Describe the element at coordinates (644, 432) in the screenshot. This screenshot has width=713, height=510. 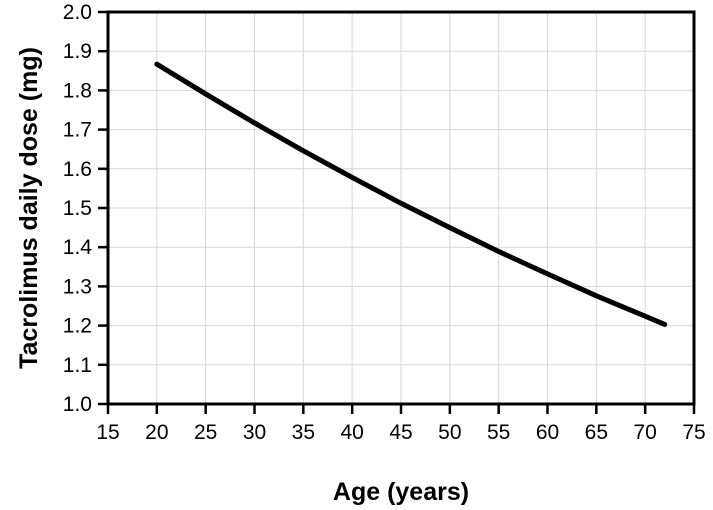
I see `x-tick-label: 70` at that location.